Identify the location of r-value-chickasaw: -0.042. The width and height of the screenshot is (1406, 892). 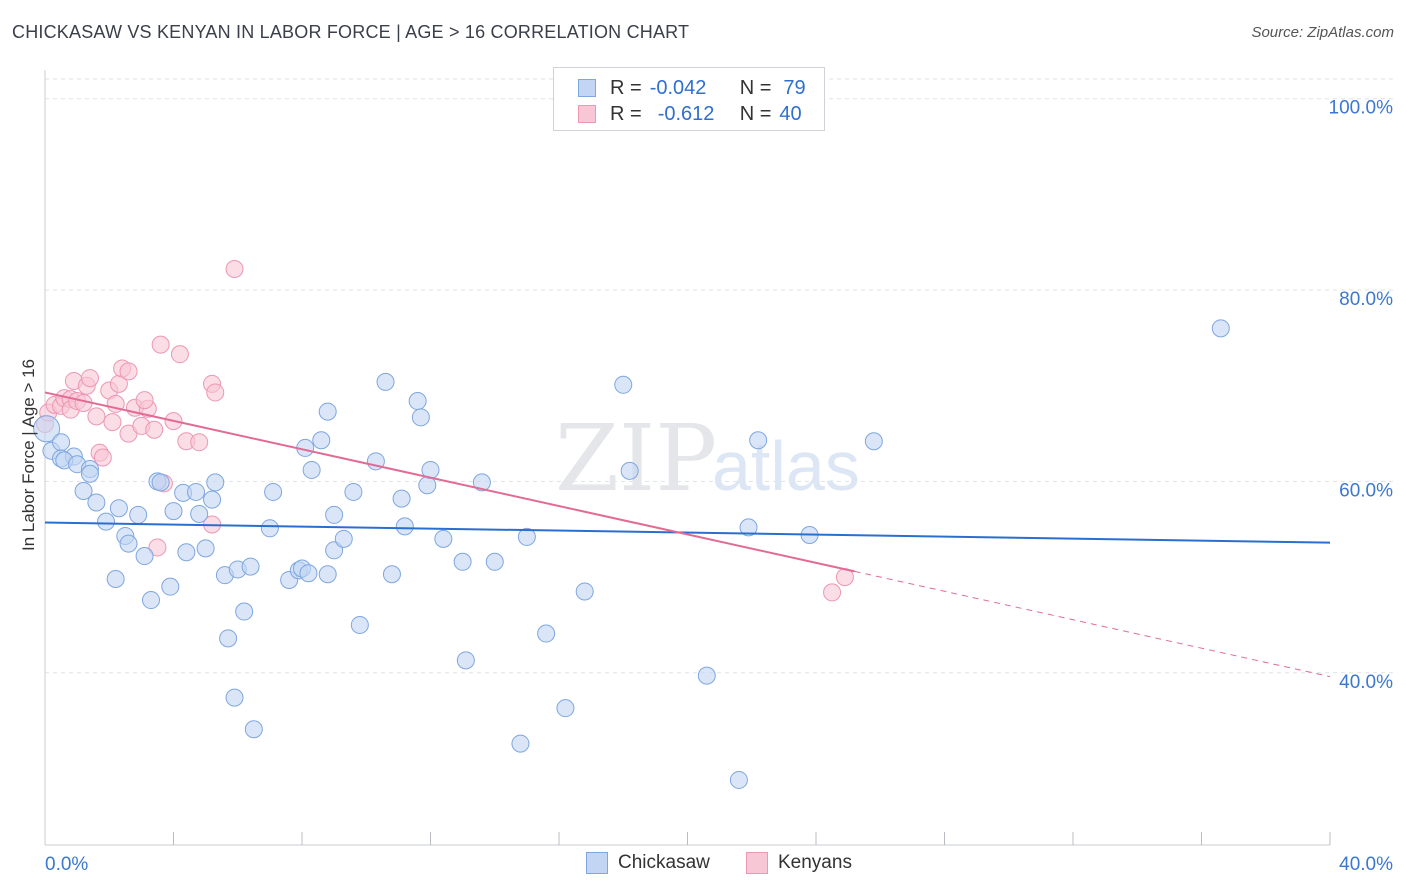
(678, 87).